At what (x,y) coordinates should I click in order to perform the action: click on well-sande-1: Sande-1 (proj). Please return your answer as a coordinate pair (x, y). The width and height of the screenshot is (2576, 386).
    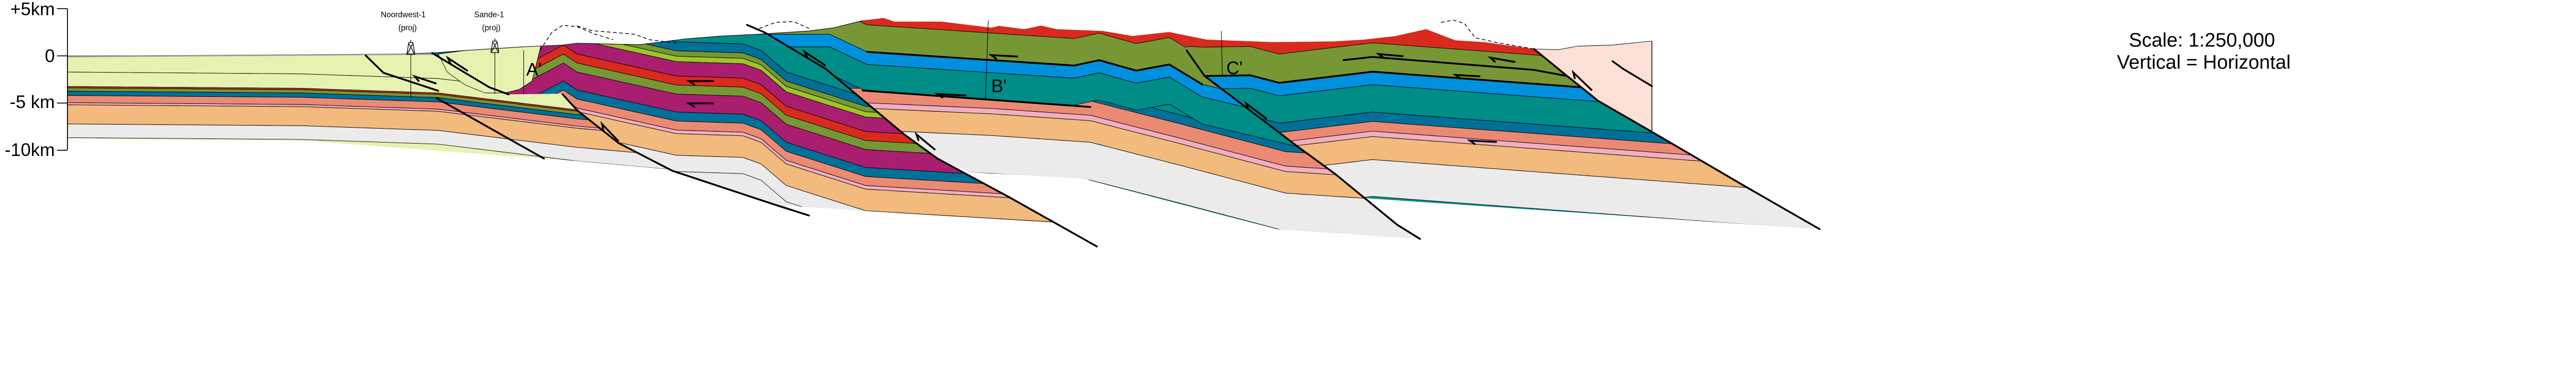
    Looking at the image, I should click on (489, 52).